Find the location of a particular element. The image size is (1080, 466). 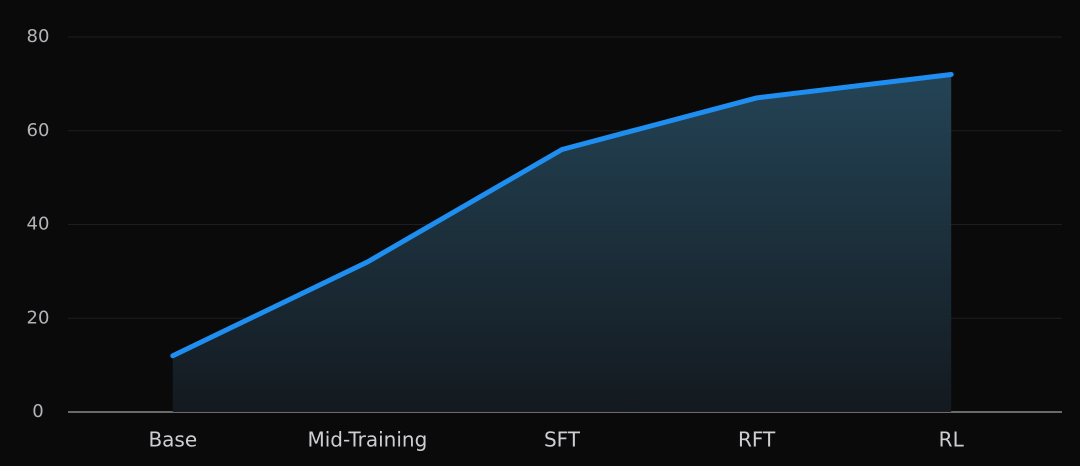

x-tick-label: RFT is located at coordinates (757, 440).